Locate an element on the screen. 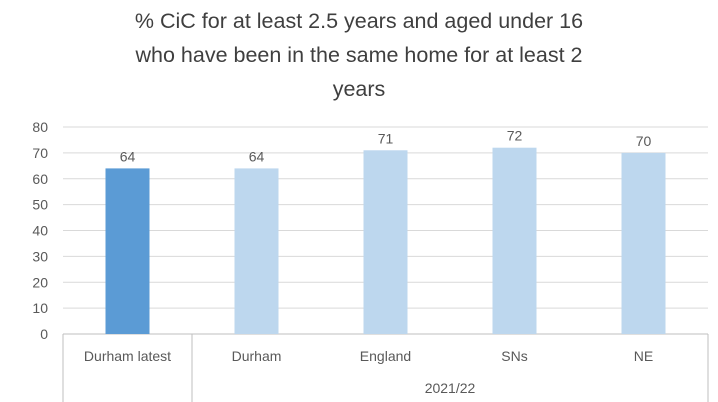  bar-durham-latest is located at coordinates (127, 251).